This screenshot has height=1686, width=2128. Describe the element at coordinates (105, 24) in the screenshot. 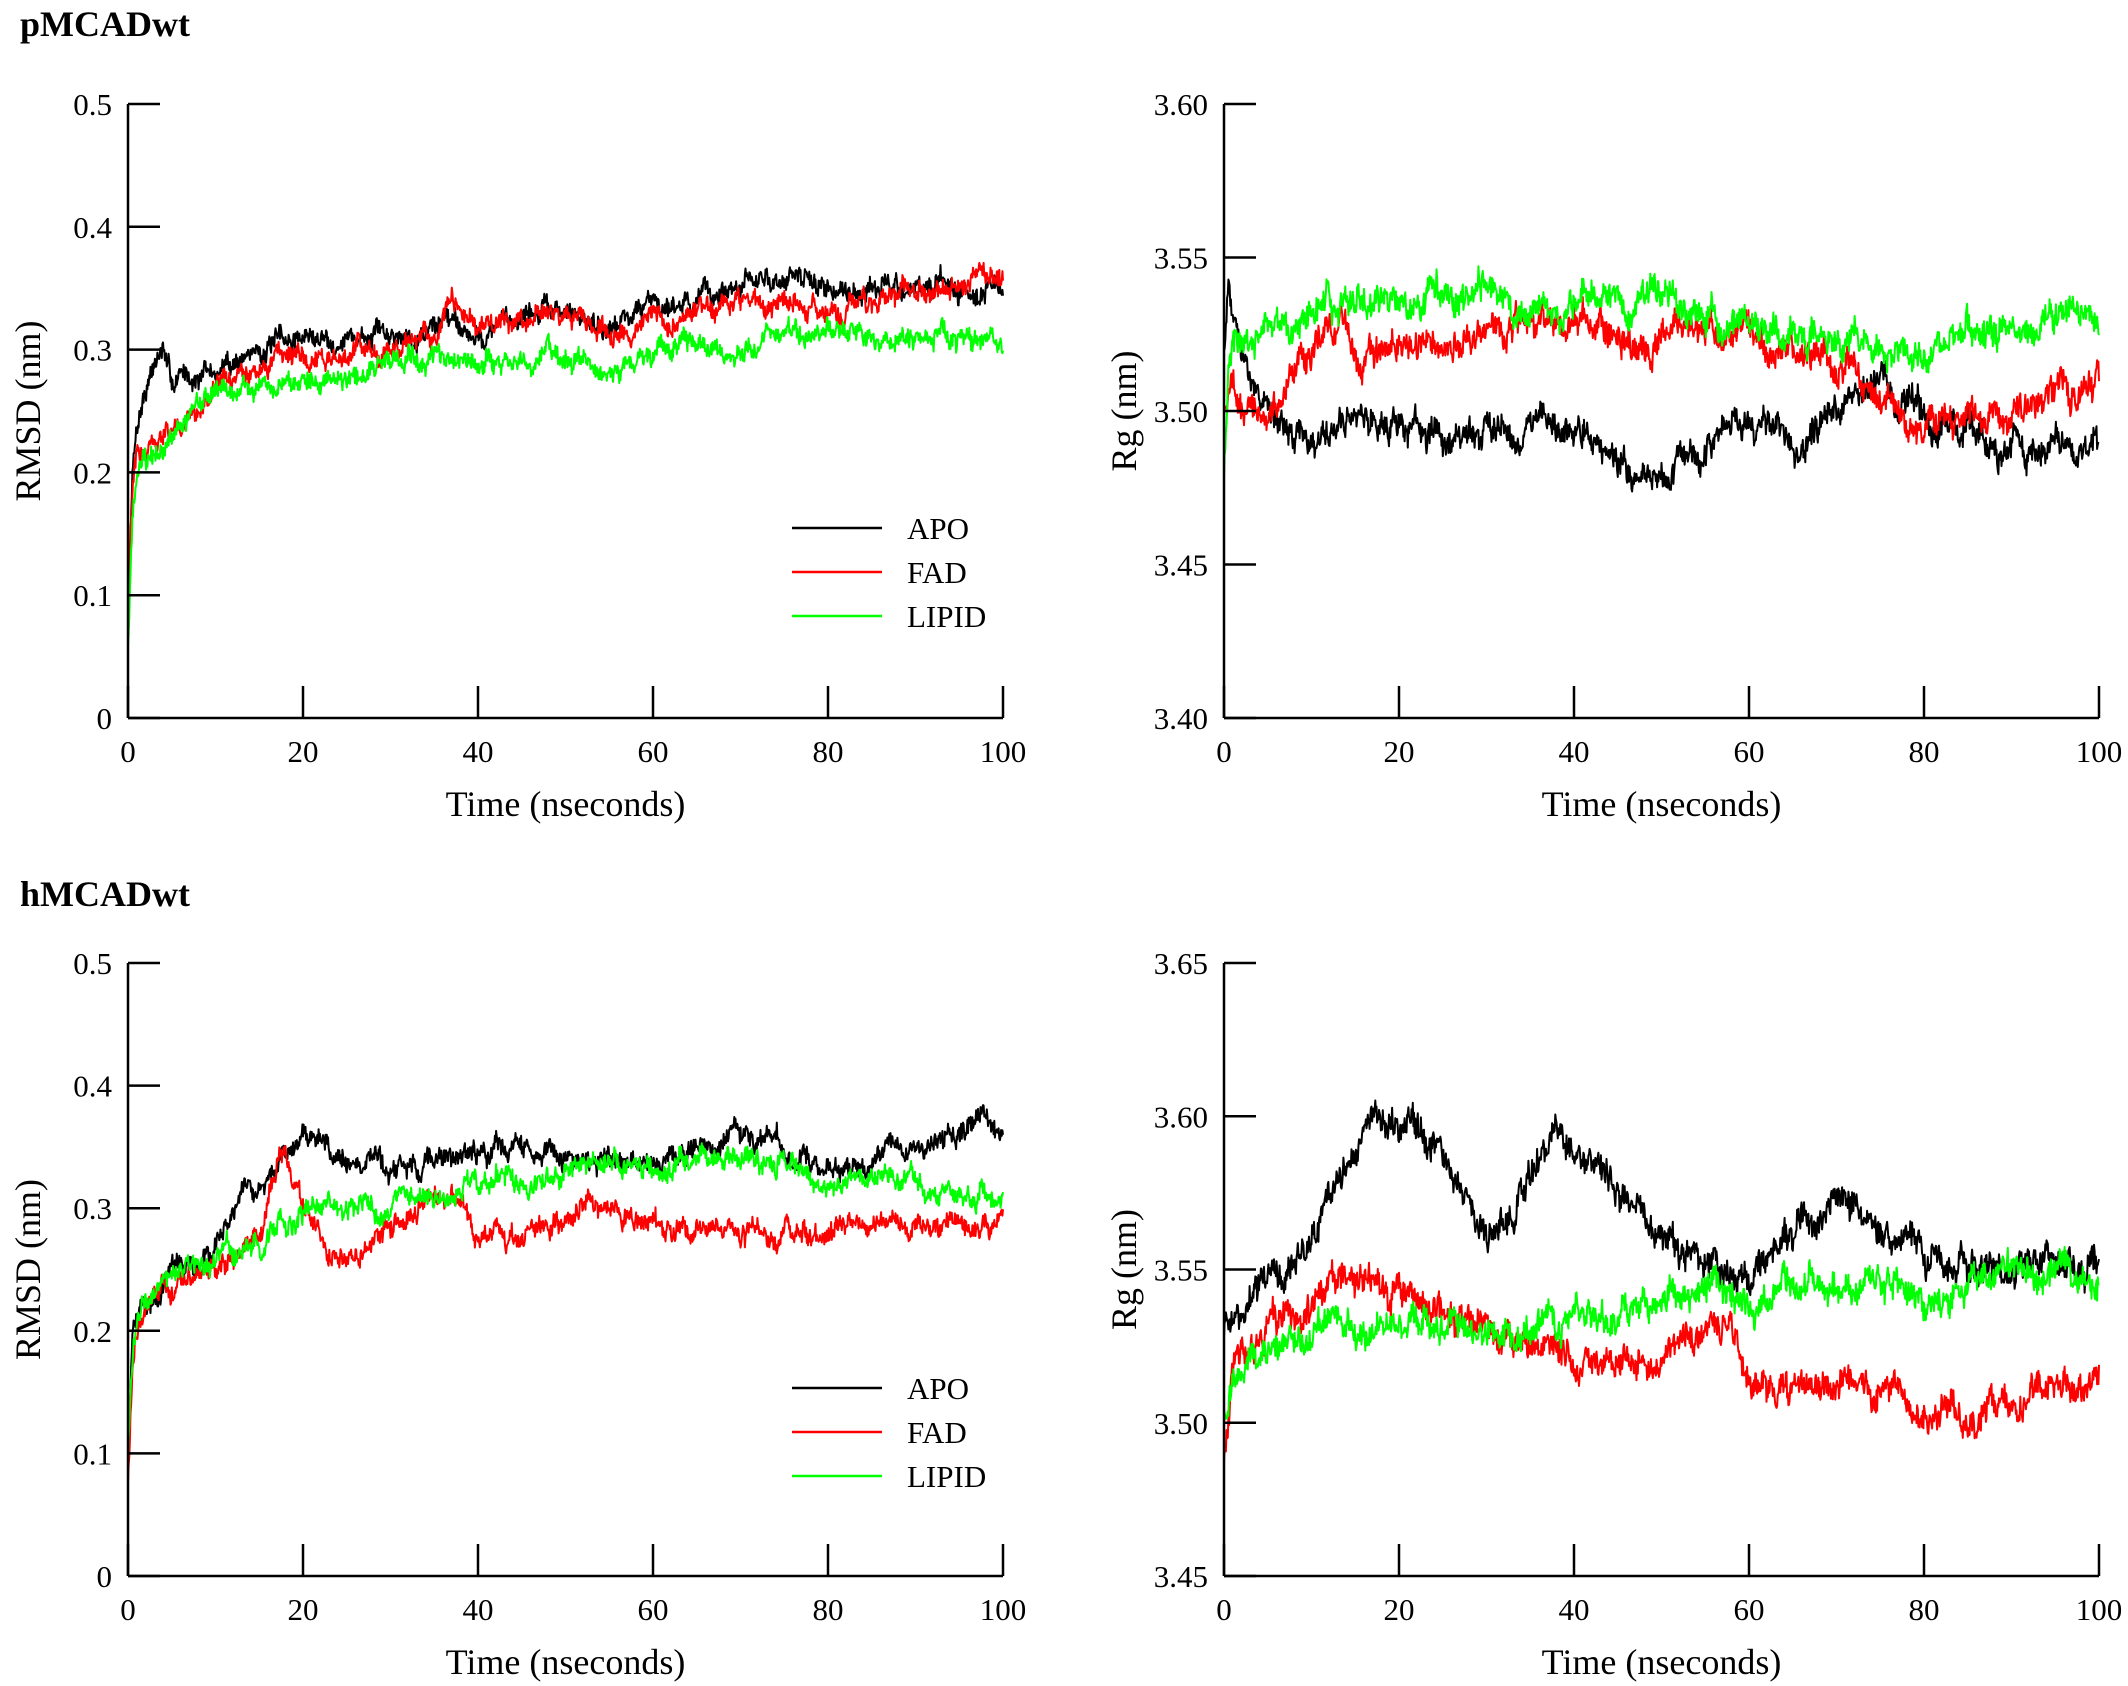

I see `section-title-pmcadwt: pMCADwt` at that location.